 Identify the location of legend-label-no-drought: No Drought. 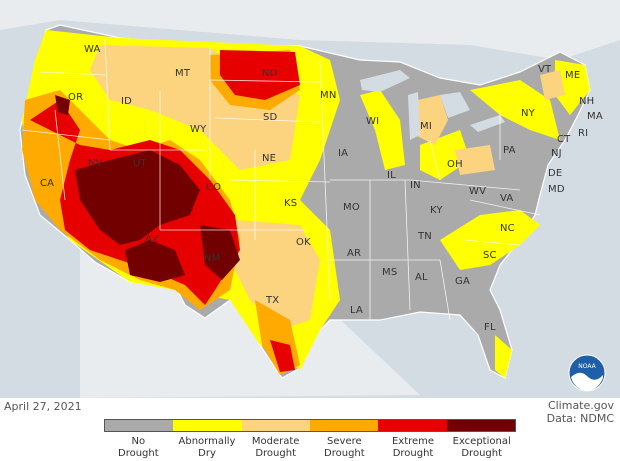
(138, 447).